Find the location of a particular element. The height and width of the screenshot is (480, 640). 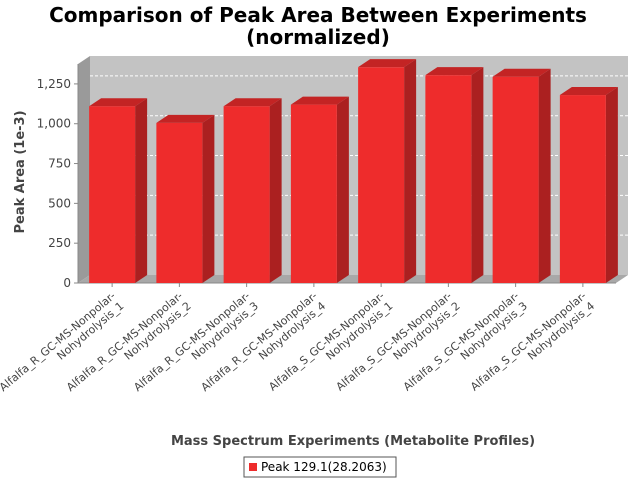

y-axis-title: Peak Area (1e-3) is located at coordinates (20, 171).